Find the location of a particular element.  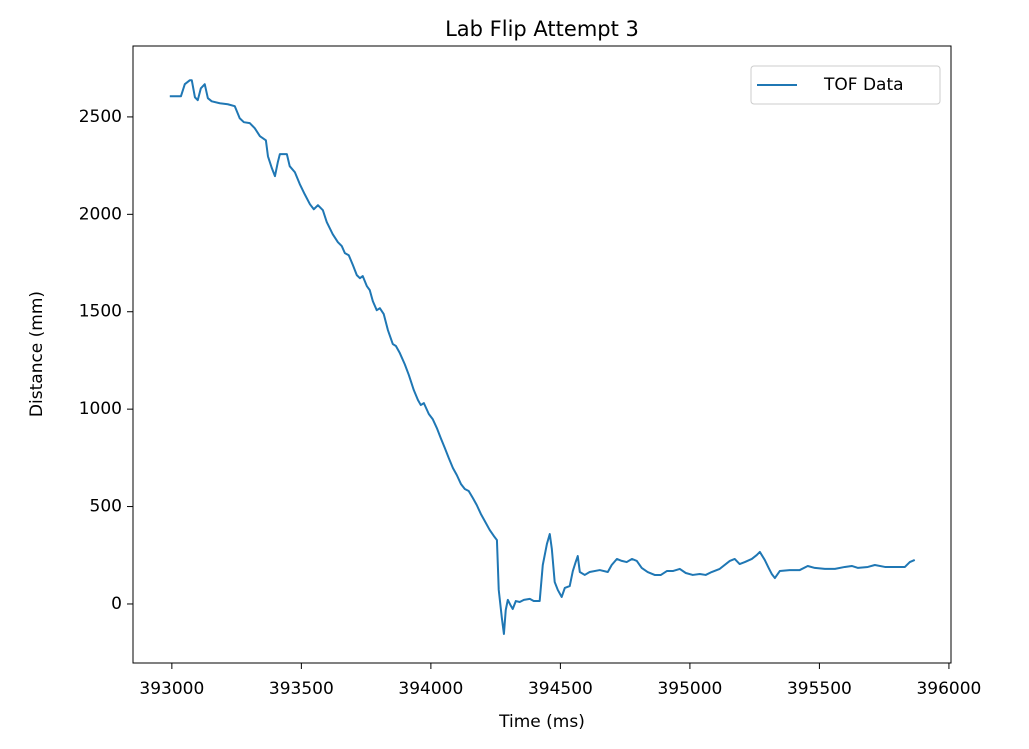

legend-box is located at coordinates (845, 85).